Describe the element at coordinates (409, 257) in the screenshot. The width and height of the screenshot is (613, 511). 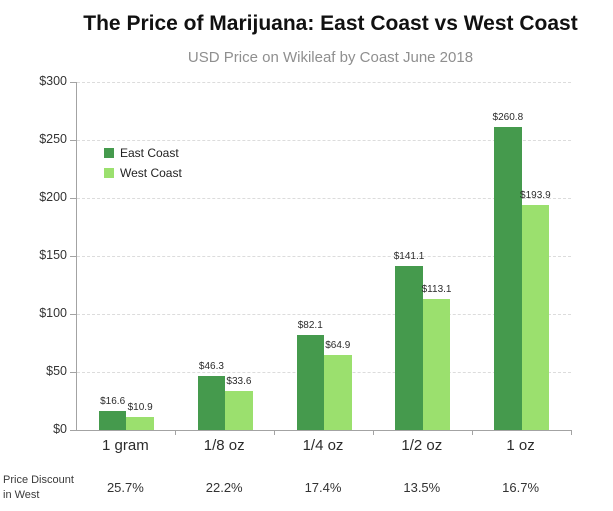
I see `value-label-east-coast-1-2-oz: $141.1` at that location.